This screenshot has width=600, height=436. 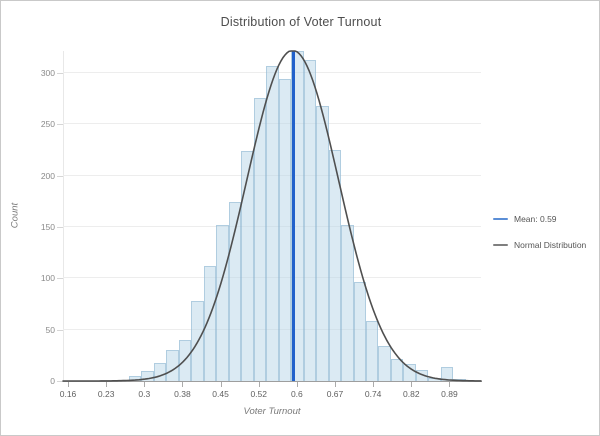 What do you see at coordinates (293, 216) in the screenshot?
I see `mean-line` at bounding box center [293, 216].